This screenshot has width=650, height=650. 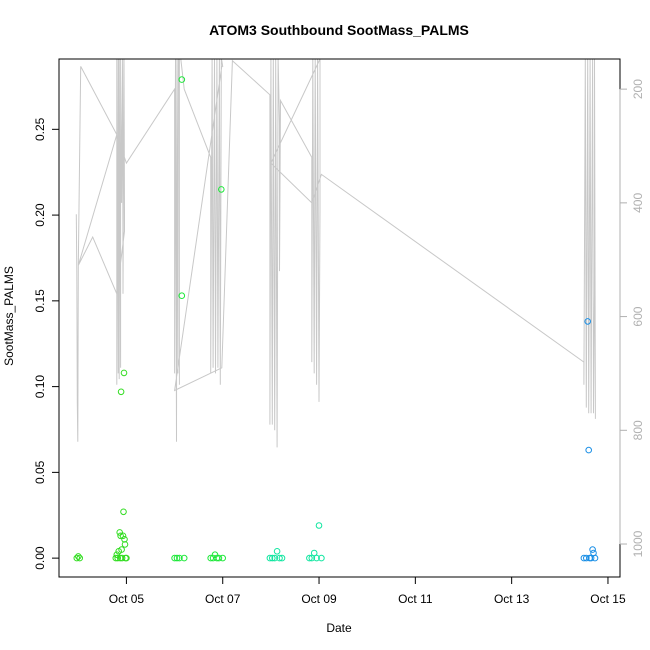 What do you see at coordinates (127, 599) in the screenshot?
I see `x-tick-label: Oct 05` at bounding box center [127, 599].